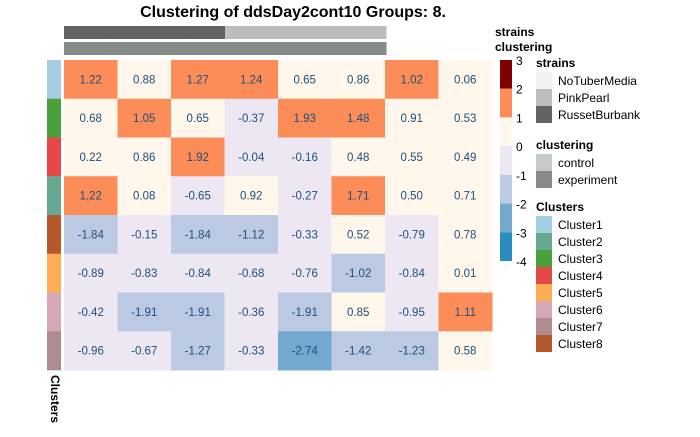 This screenshot has width=700, height=437. I want to click on cell-value-label: -0.33, so click(305, 235).